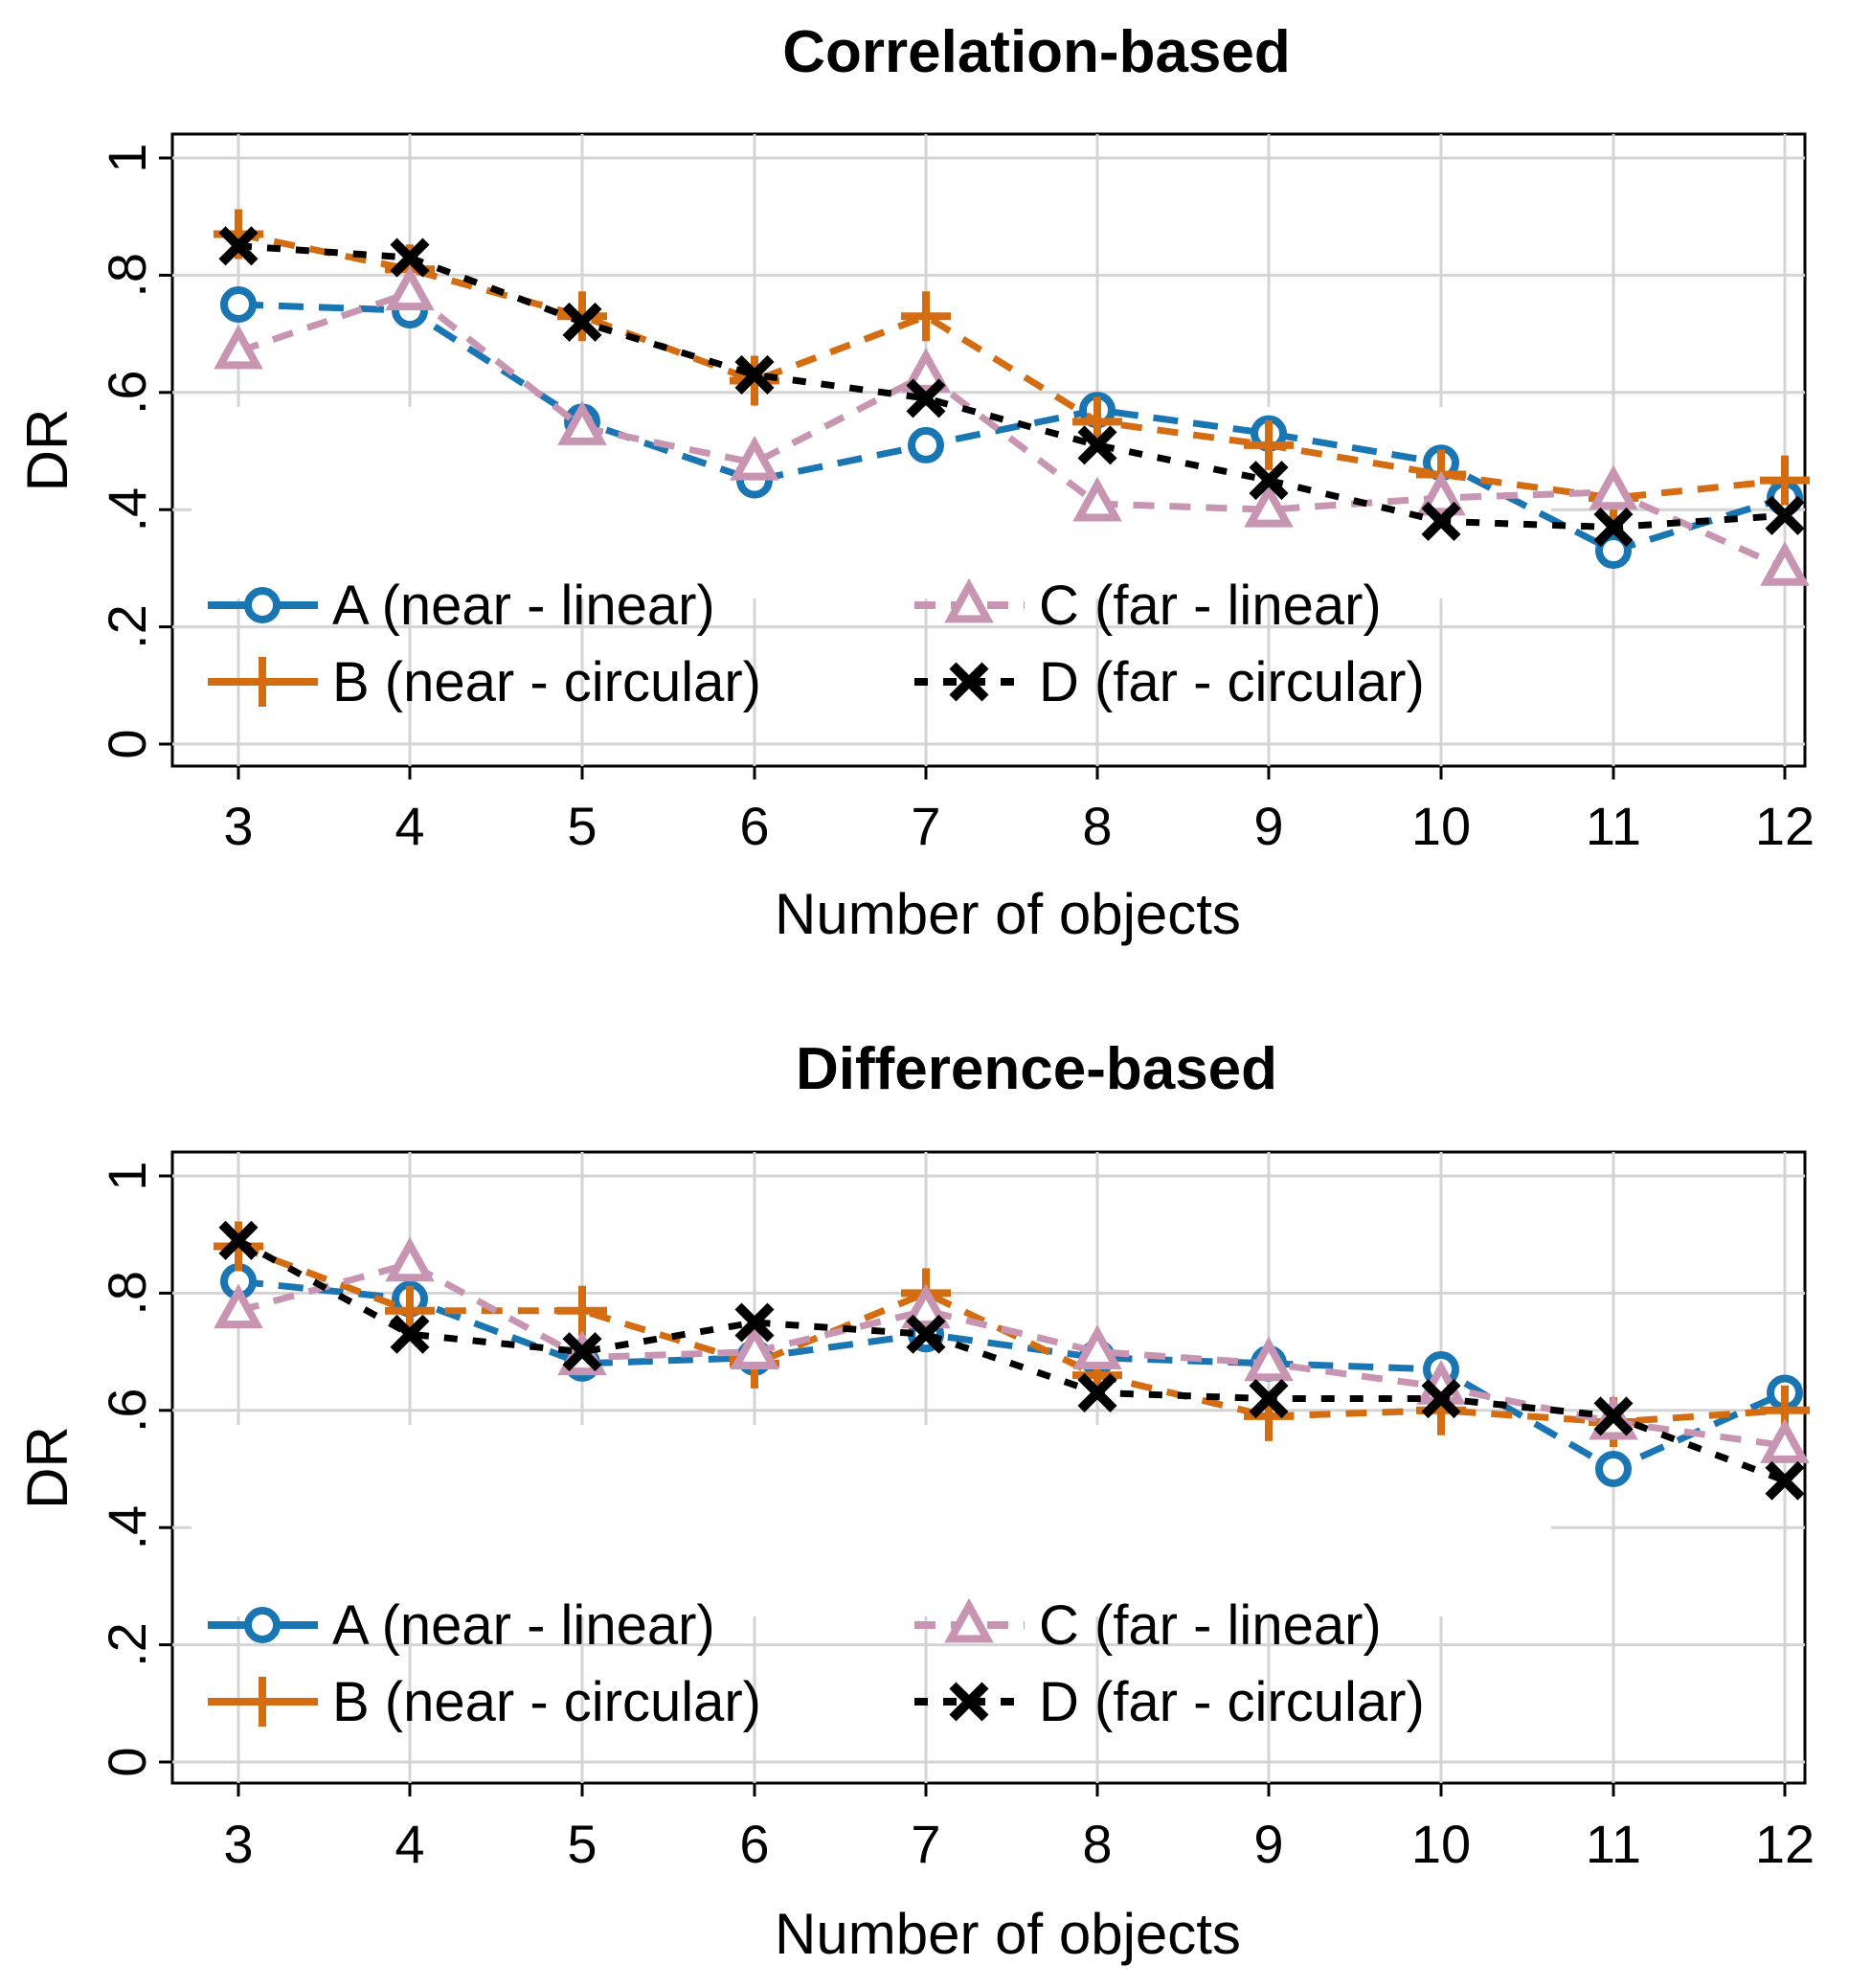 Image resolution: width=1871 pixels, height=1988 pixels. What do you see at coordinates (546, 1702) in the screenshot?
I see `chart-2-legend-label-b-near-circular: B (near - circular)` at bounding box center [546, 1702].